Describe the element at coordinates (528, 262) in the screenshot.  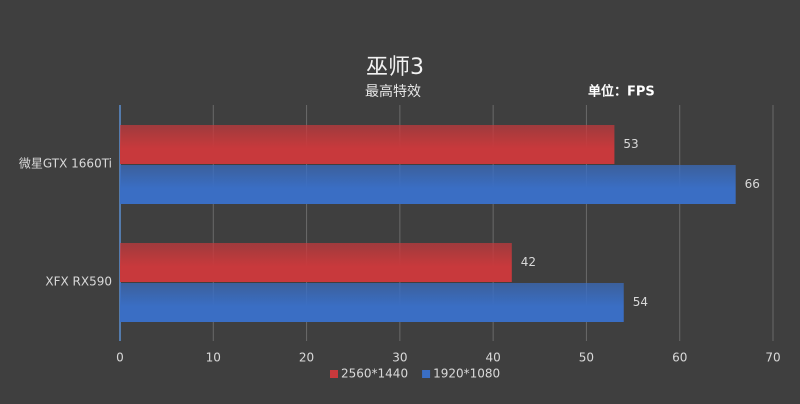
I see `data-label: 42` at that location.